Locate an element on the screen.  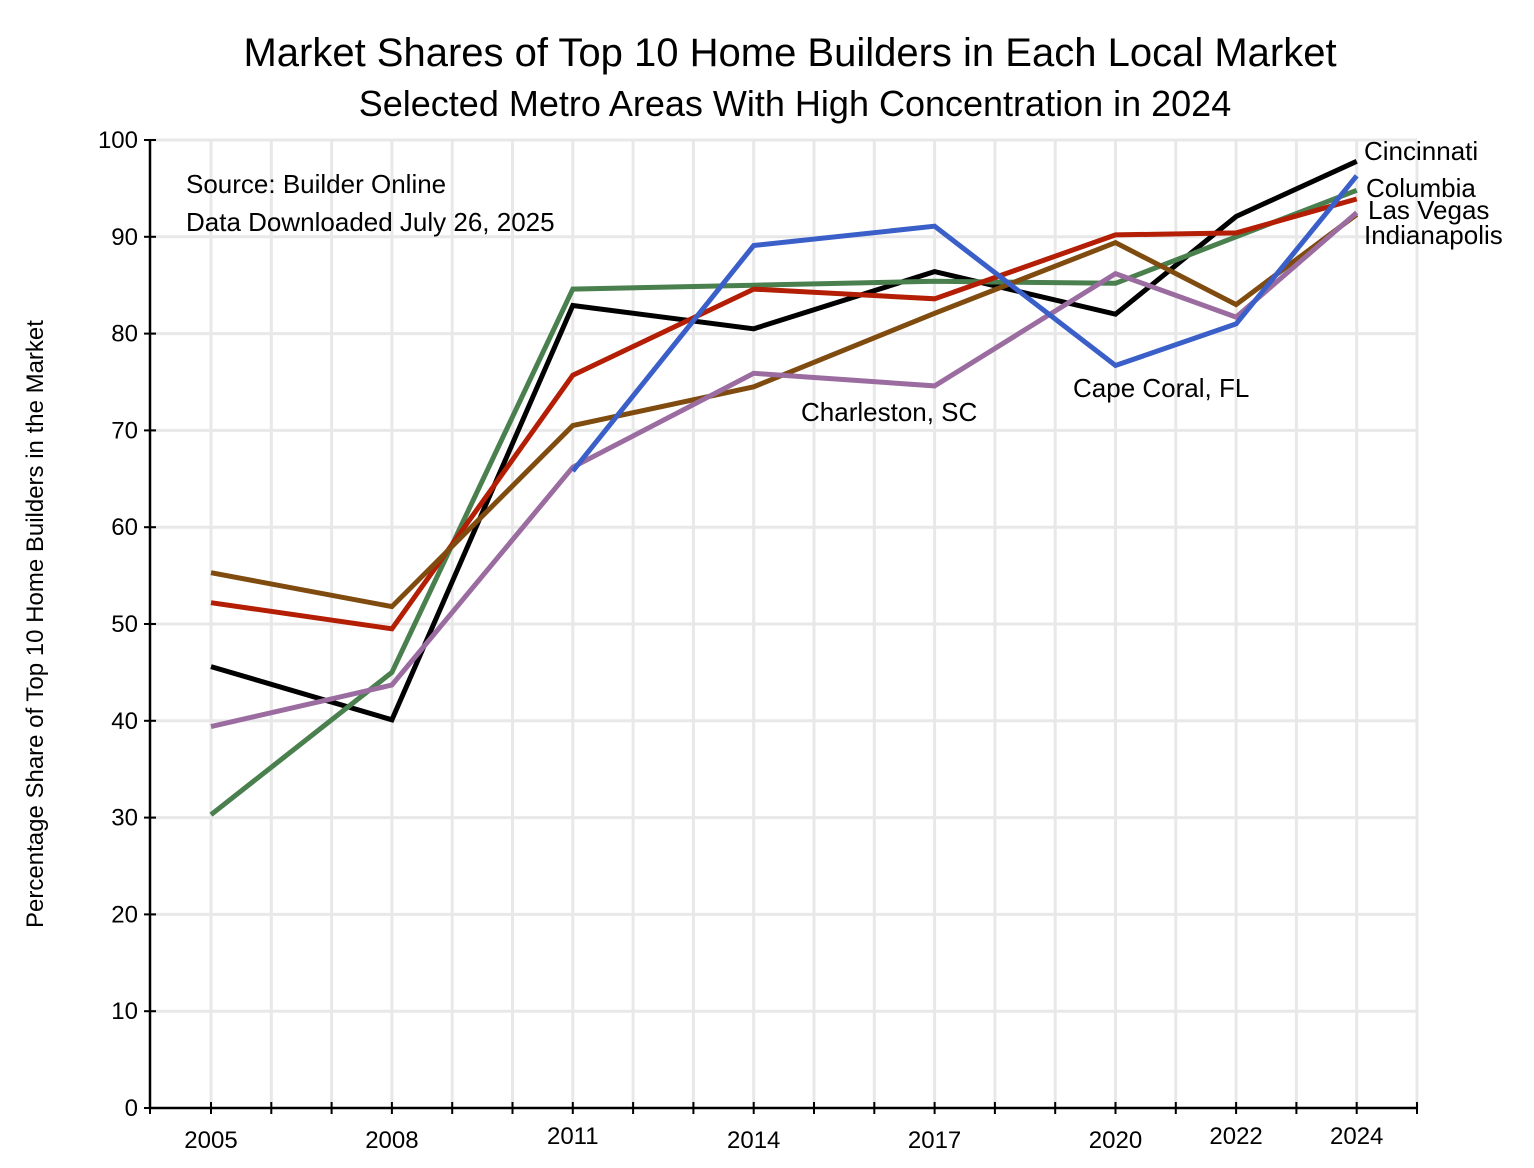
y-tick-label: 30 is located at coordinates (124, 818).